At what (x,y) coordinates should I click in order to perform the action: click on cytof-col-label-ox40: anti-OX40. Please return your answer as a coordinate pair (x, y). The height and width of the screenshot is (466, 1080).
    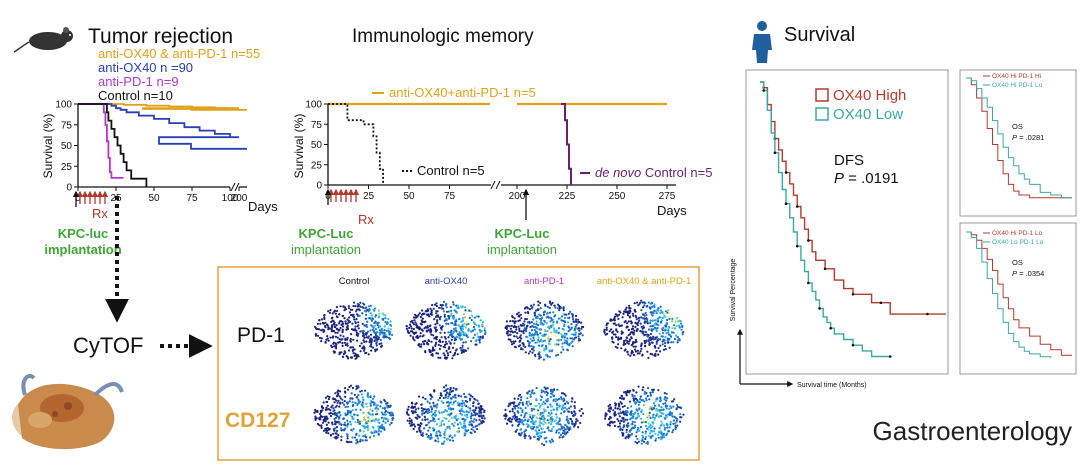
    Looking at the image, I should click on (446, 281).